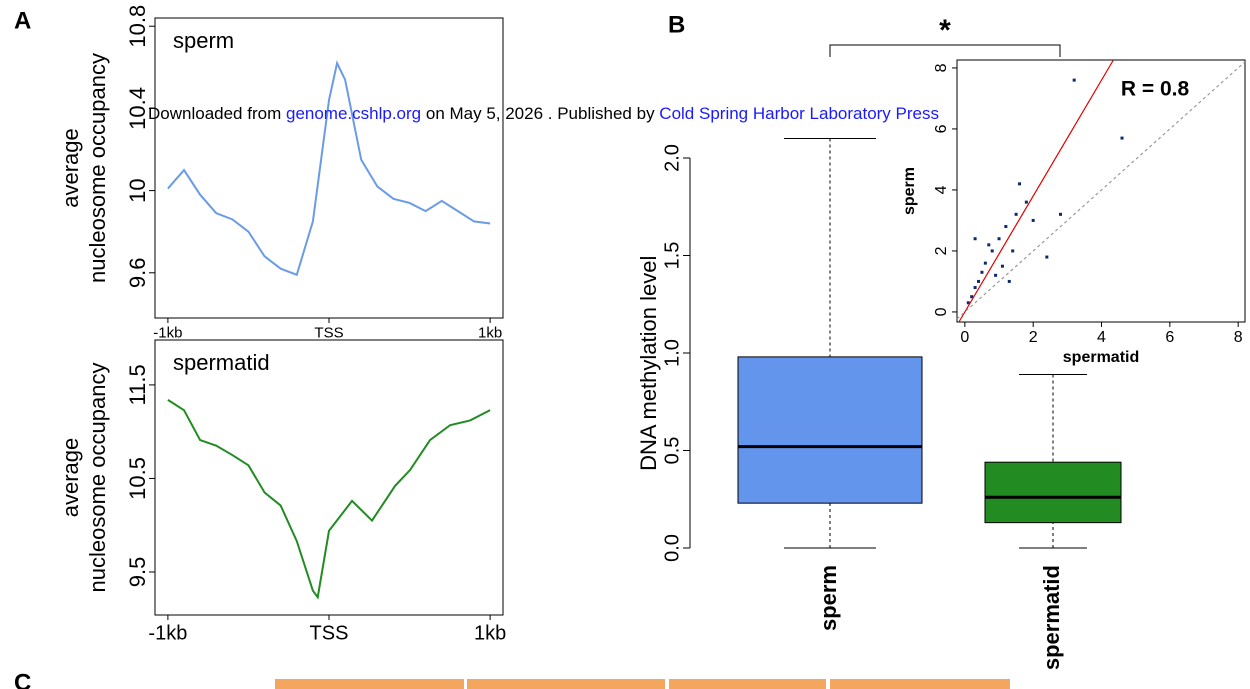  Describe the element at coordinates (1101, 337) in the screenshot. I see `x-tick-label: 4` at that location.